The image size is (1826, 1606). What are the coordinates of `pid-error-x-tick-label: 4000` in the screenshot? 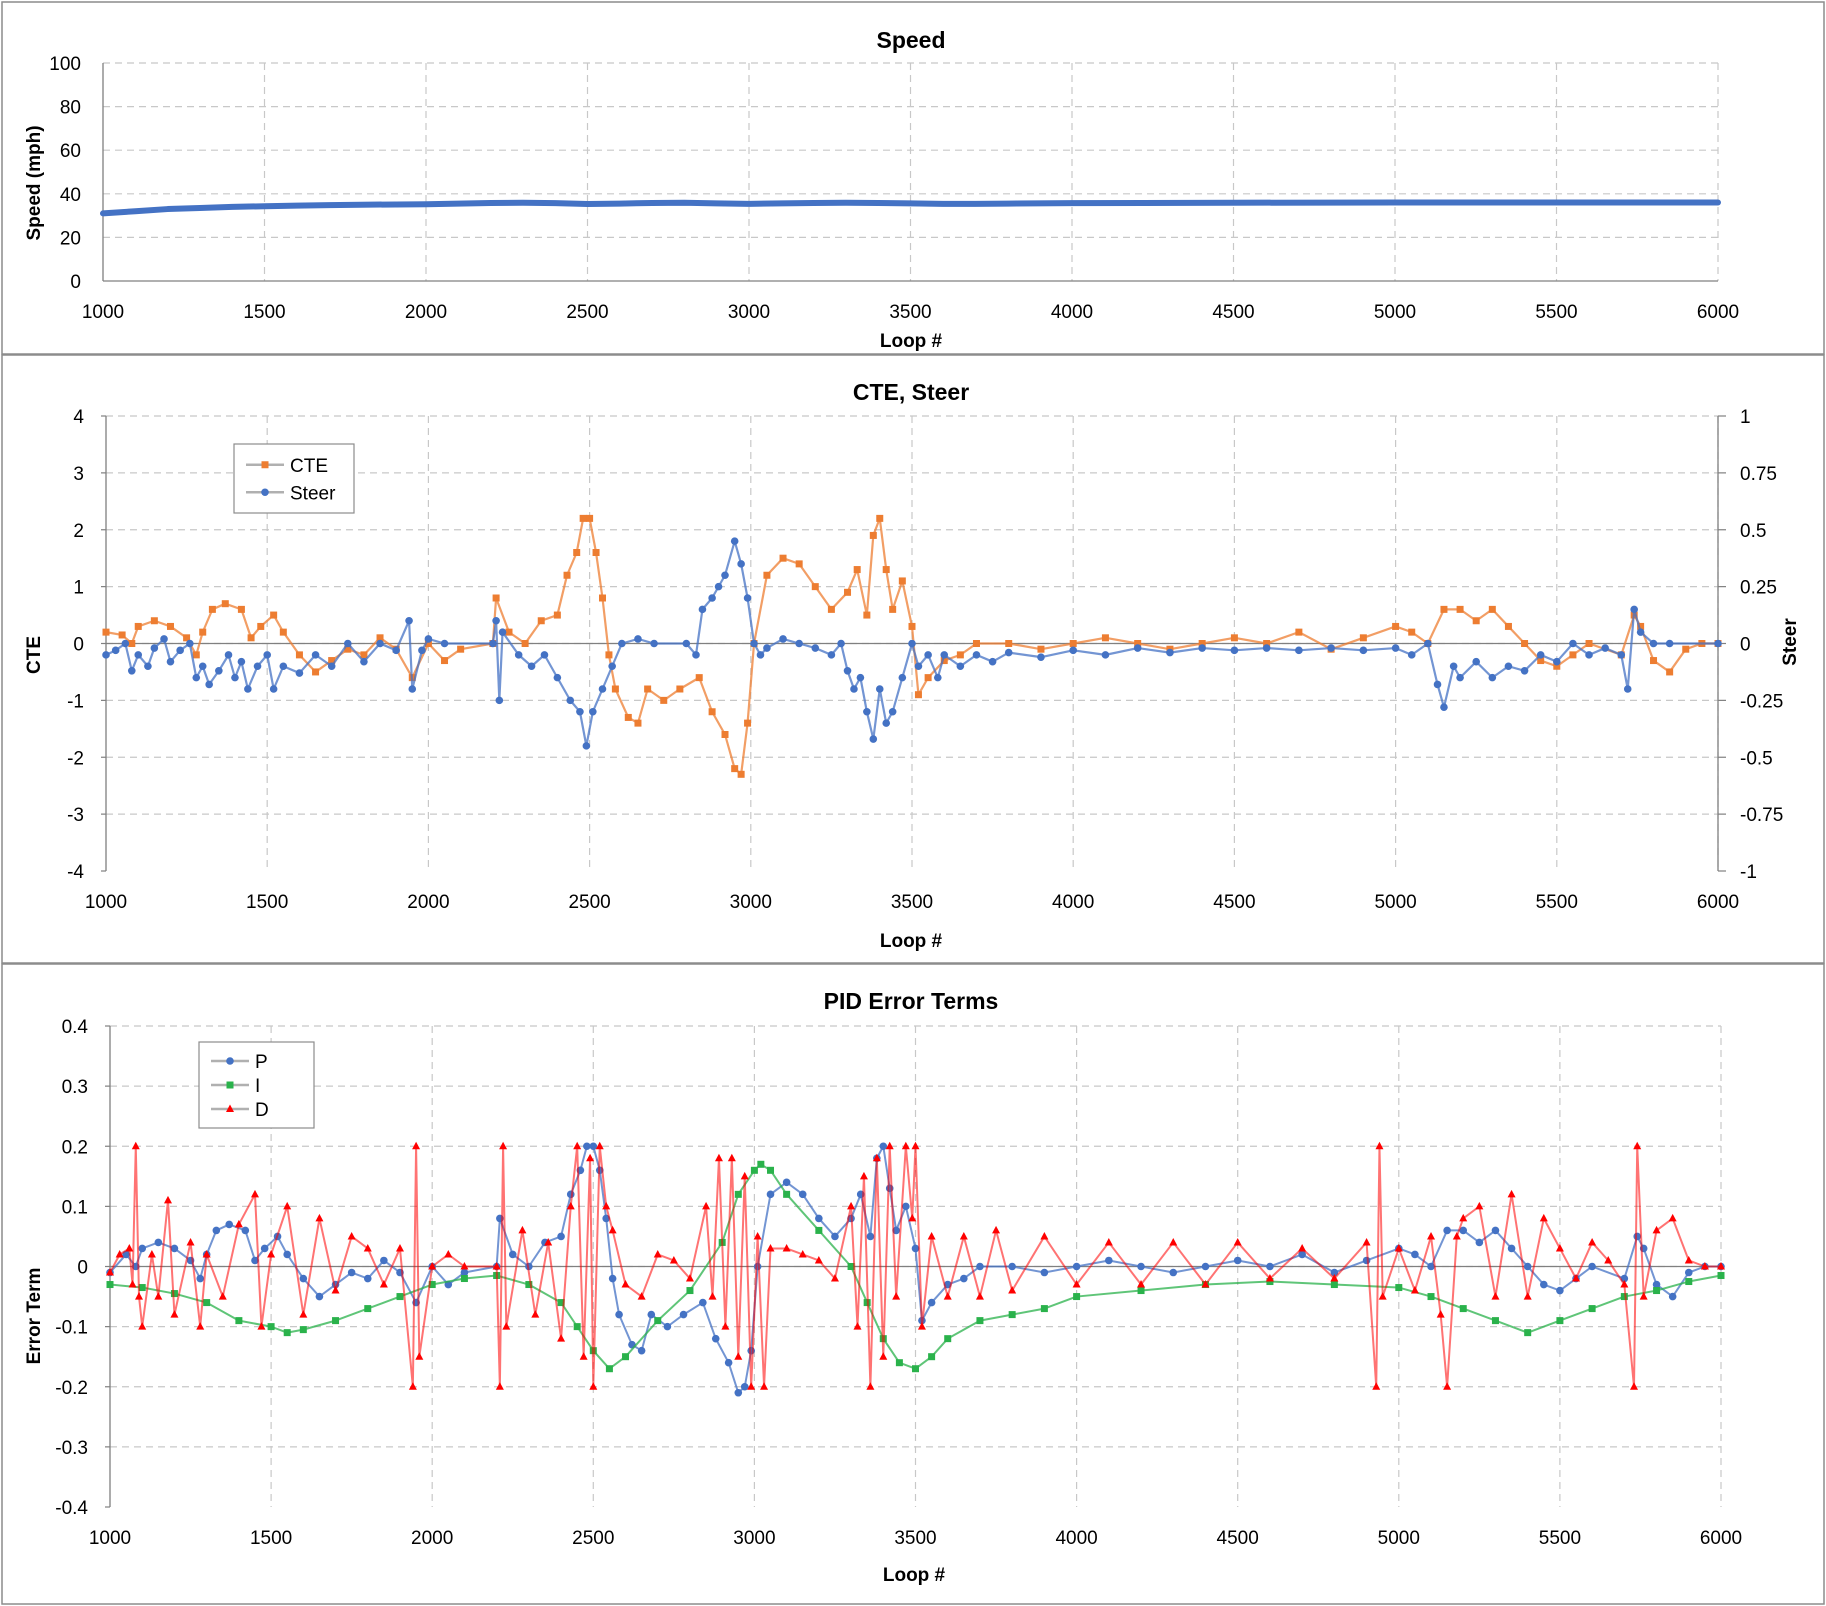 It's located at (1076, 1538).